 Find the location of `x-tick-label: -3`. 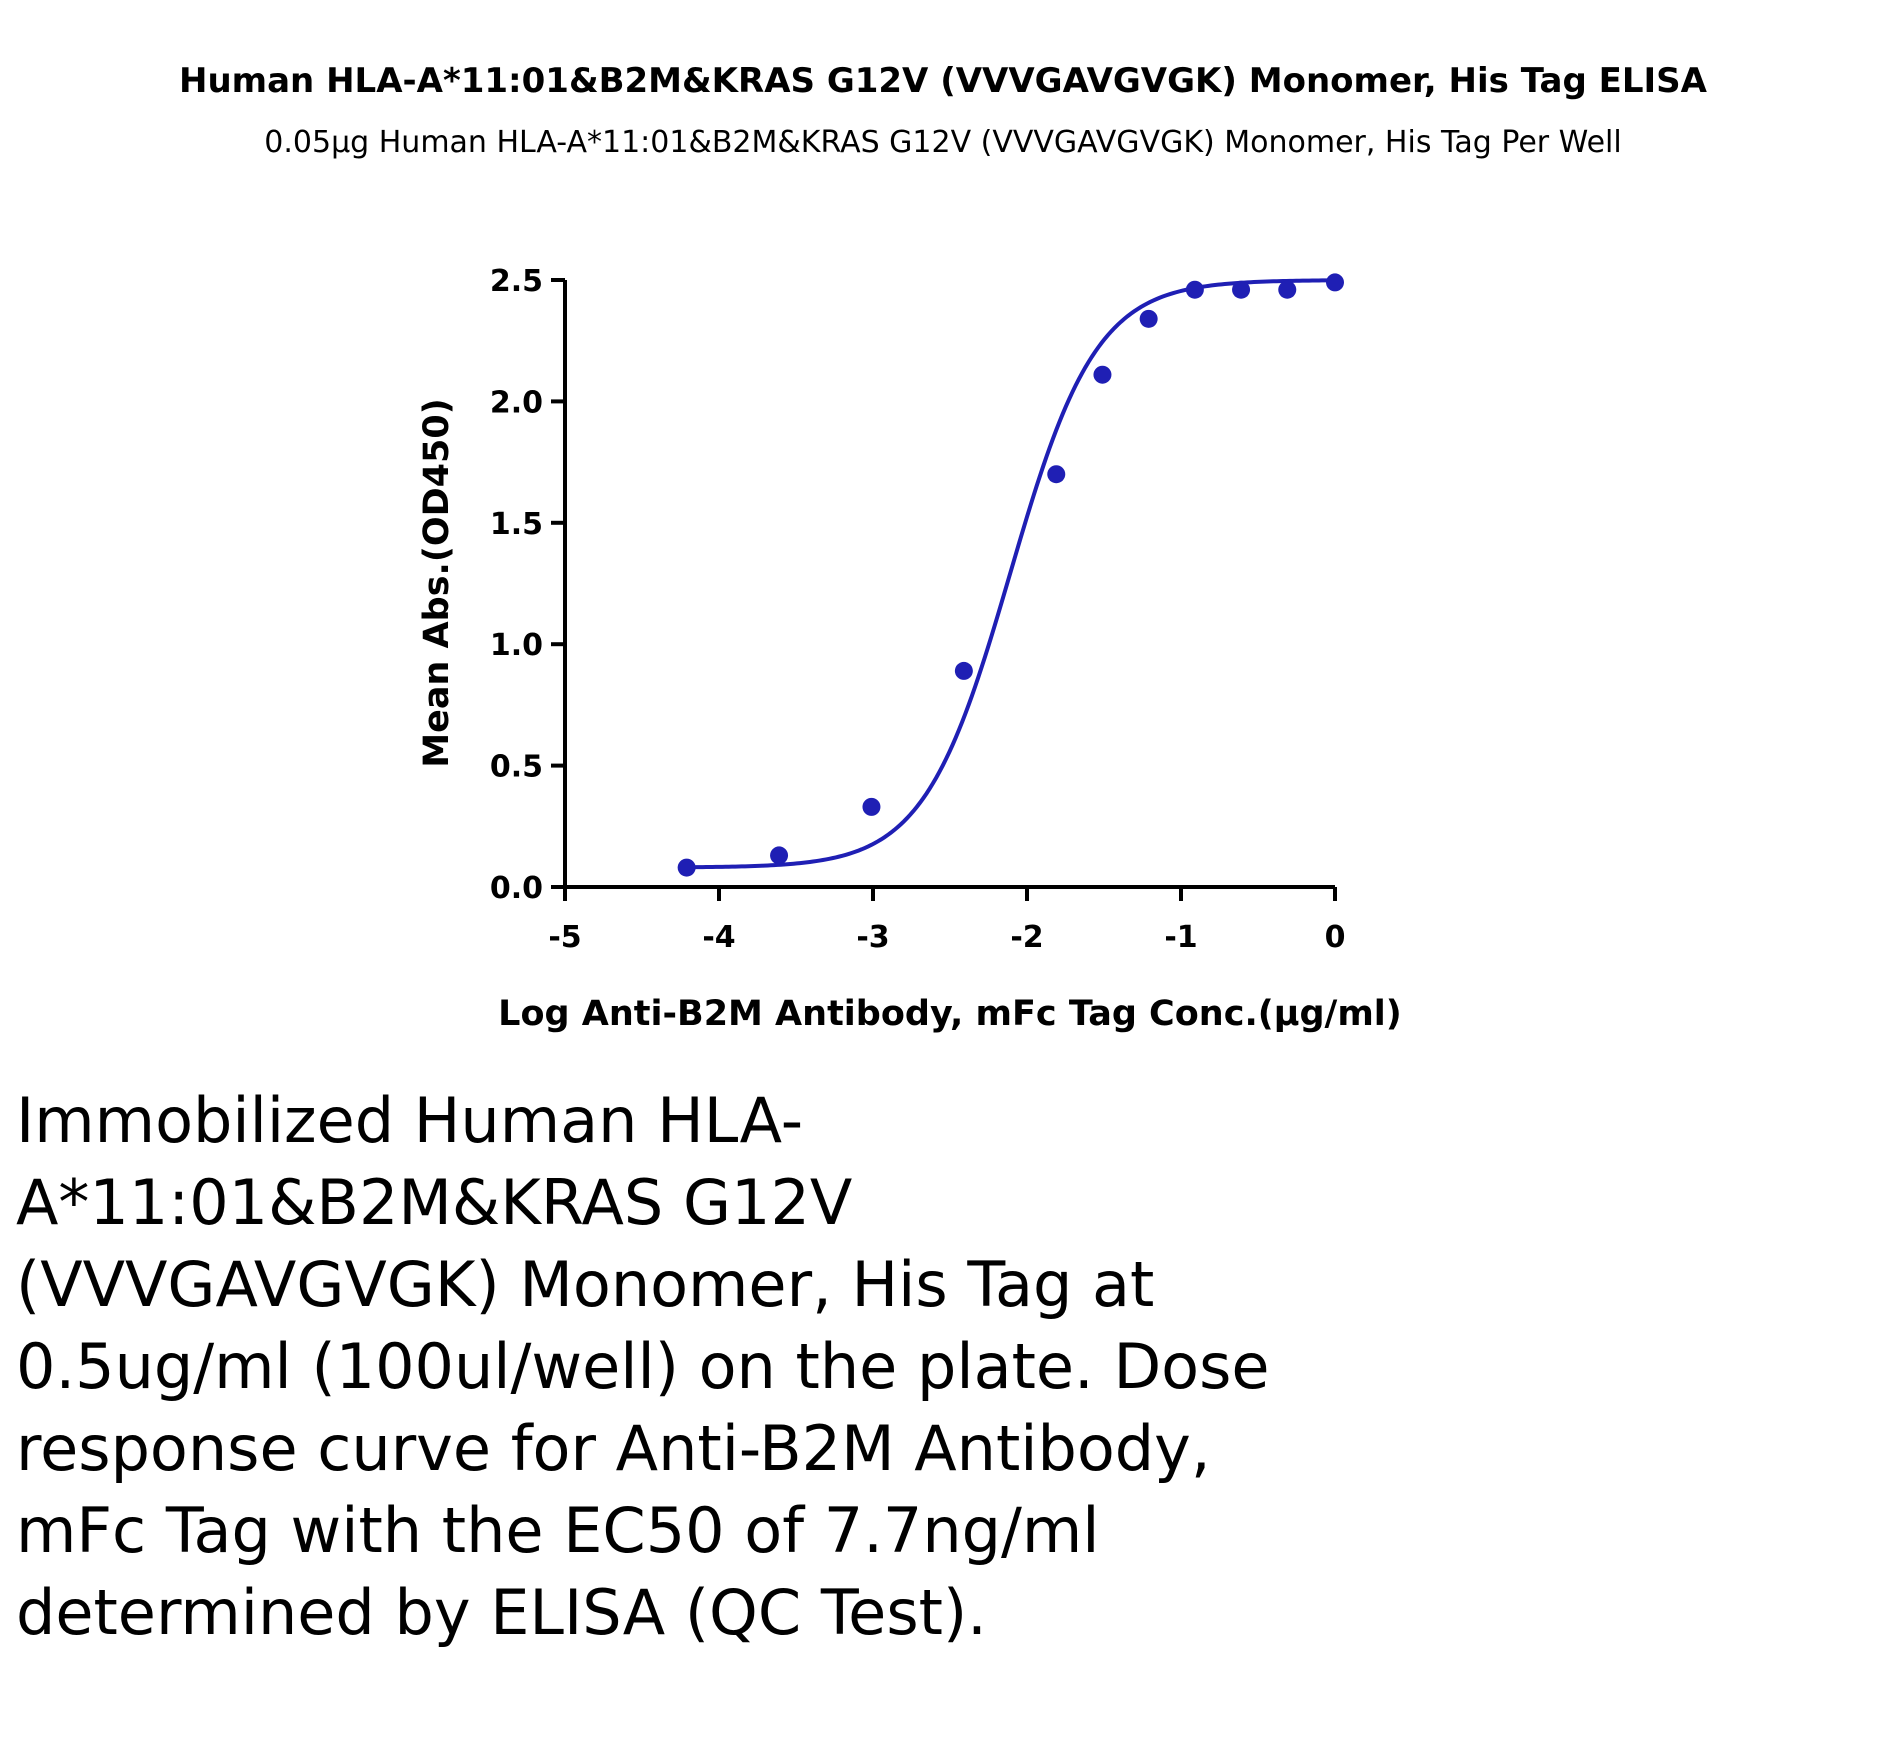

x-tick-label: -3 is located at coordinates (872, 937).